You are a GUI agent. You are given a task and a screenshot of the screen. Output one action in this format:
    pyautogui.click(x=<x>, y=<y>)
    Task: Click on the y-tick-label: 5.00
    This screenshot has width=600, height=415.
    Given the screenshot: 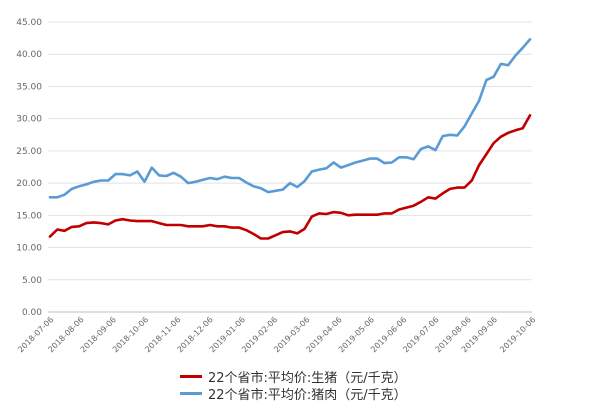 What is the action you would take?
    pyautogui.click(x=32, y=281)
    